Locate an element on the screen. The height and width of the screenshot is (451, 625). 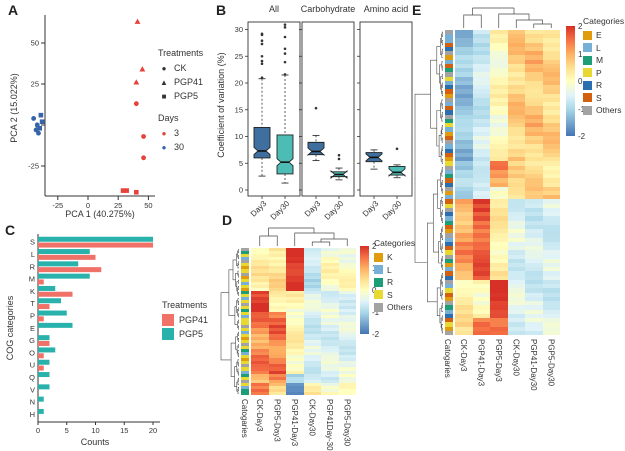
bar-category-label: T is located at coordinates (32, 303).